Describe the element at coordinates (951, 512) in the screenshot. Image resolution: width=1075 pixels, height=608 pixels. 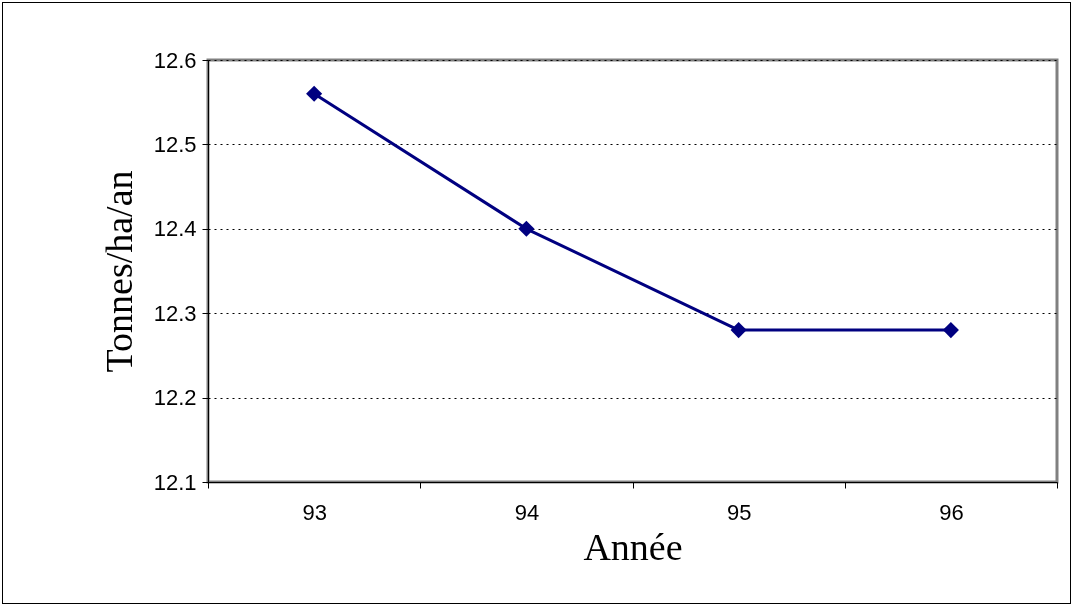
I see `x-tick-label: 96` at that location.